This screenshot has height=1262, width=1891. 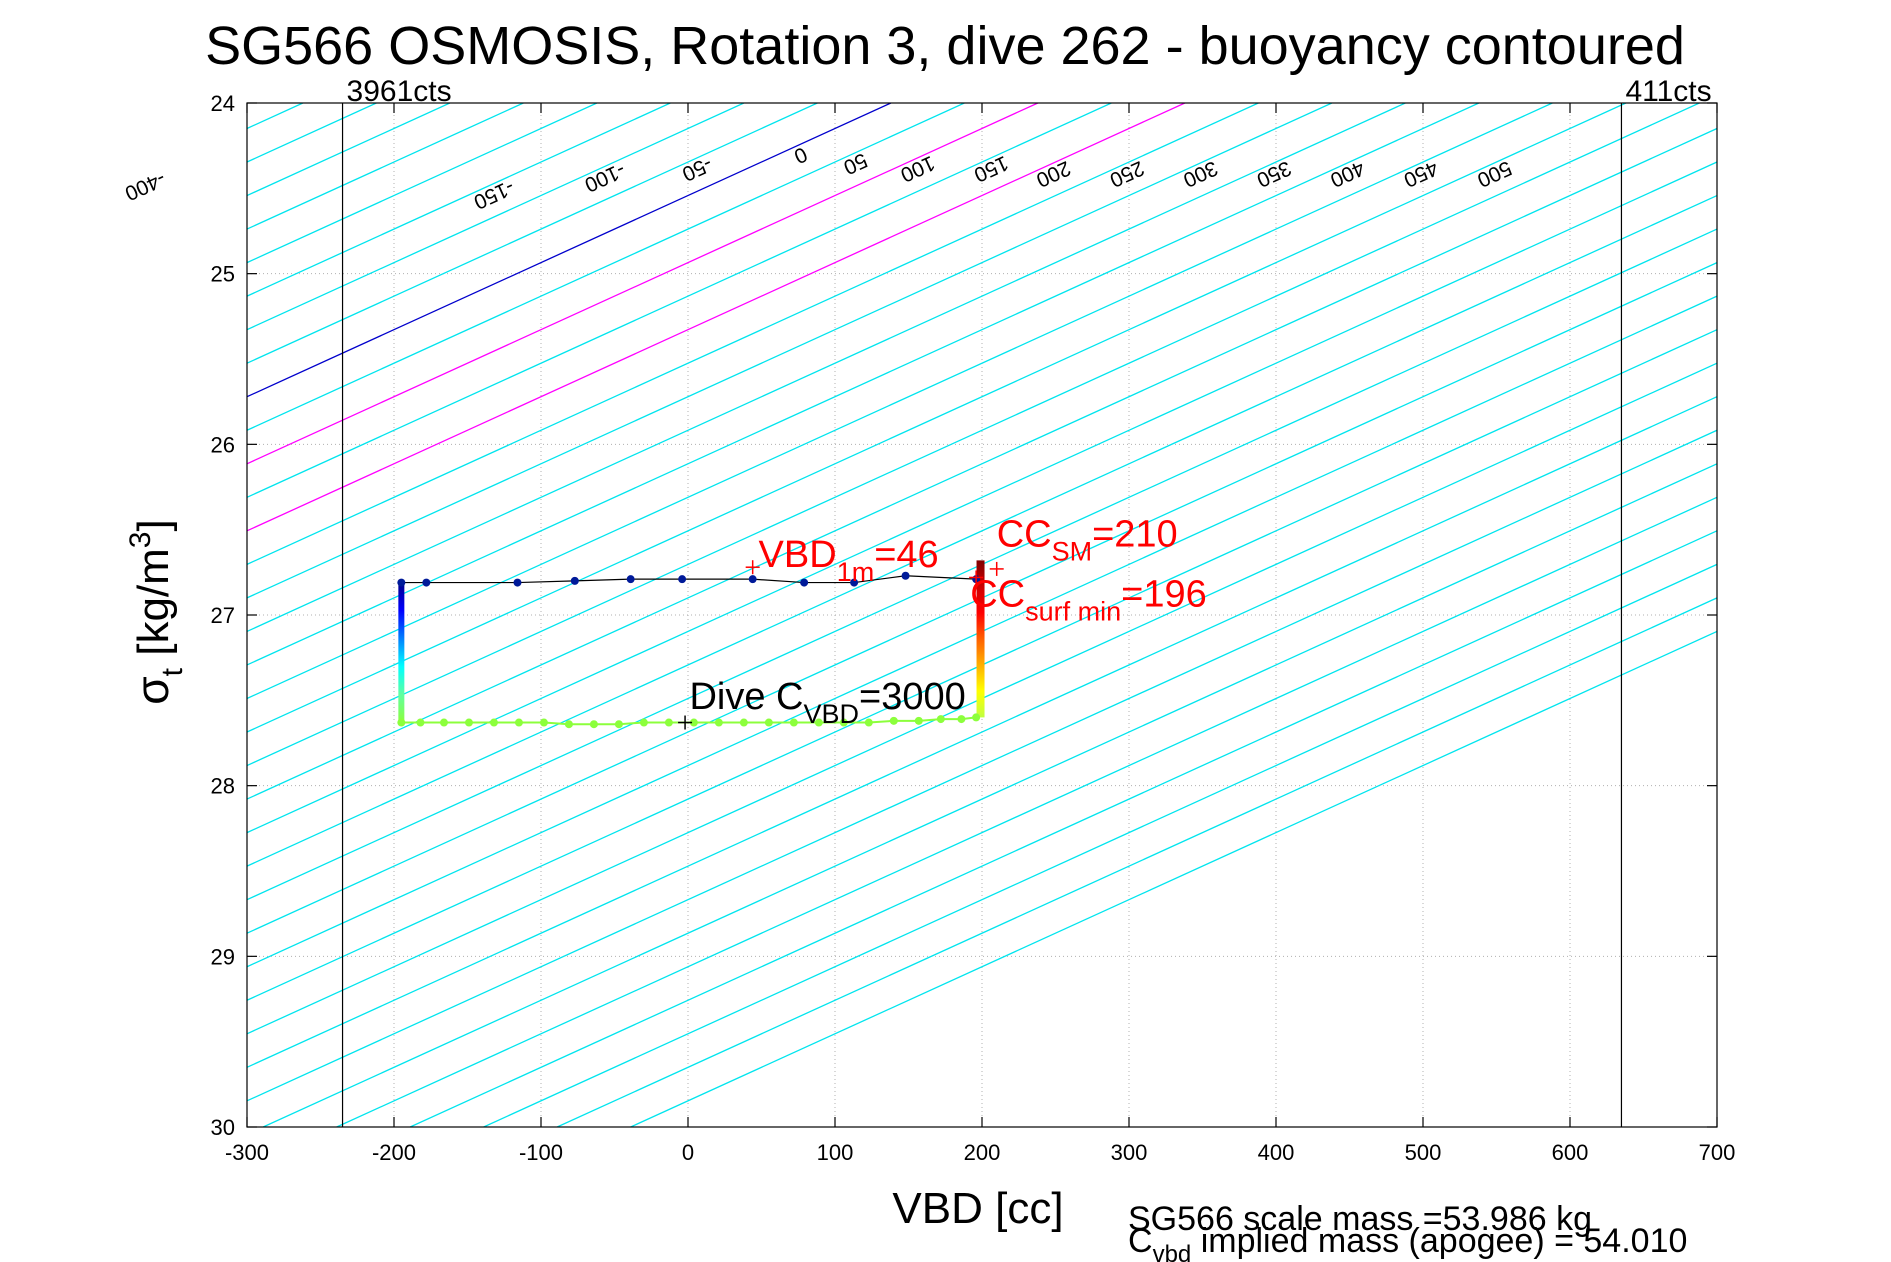 I want to click on footer-c-sub: vbd, so click(x=1172, y=1251).